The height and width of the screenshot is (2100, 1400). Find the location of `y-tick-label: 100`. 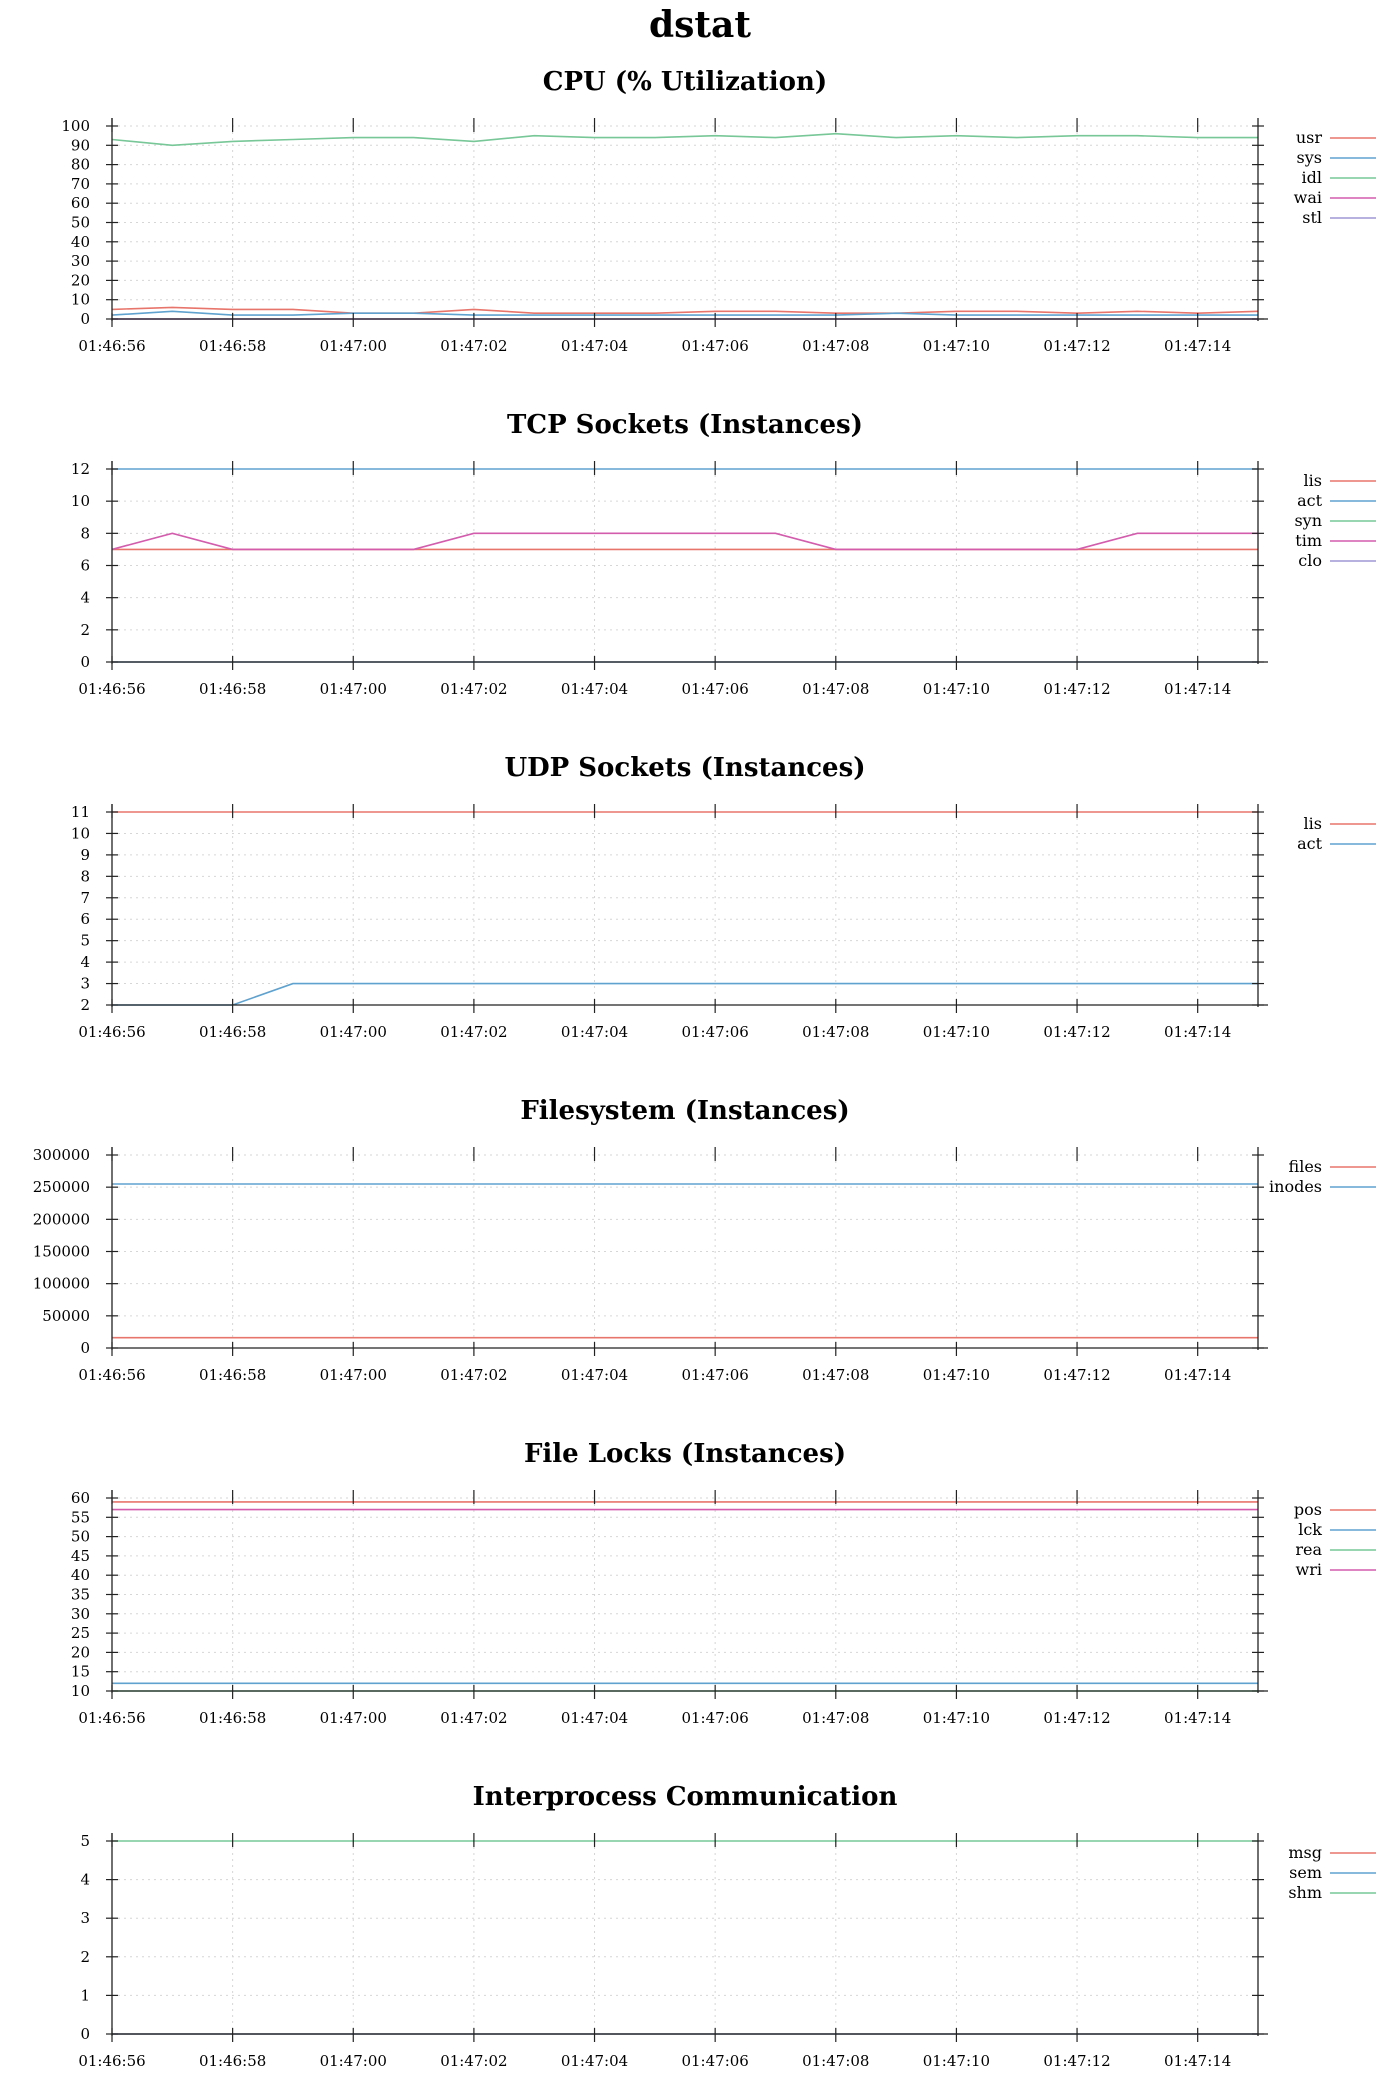

y-tick-label: 100 is located at coordinates (75, 126).